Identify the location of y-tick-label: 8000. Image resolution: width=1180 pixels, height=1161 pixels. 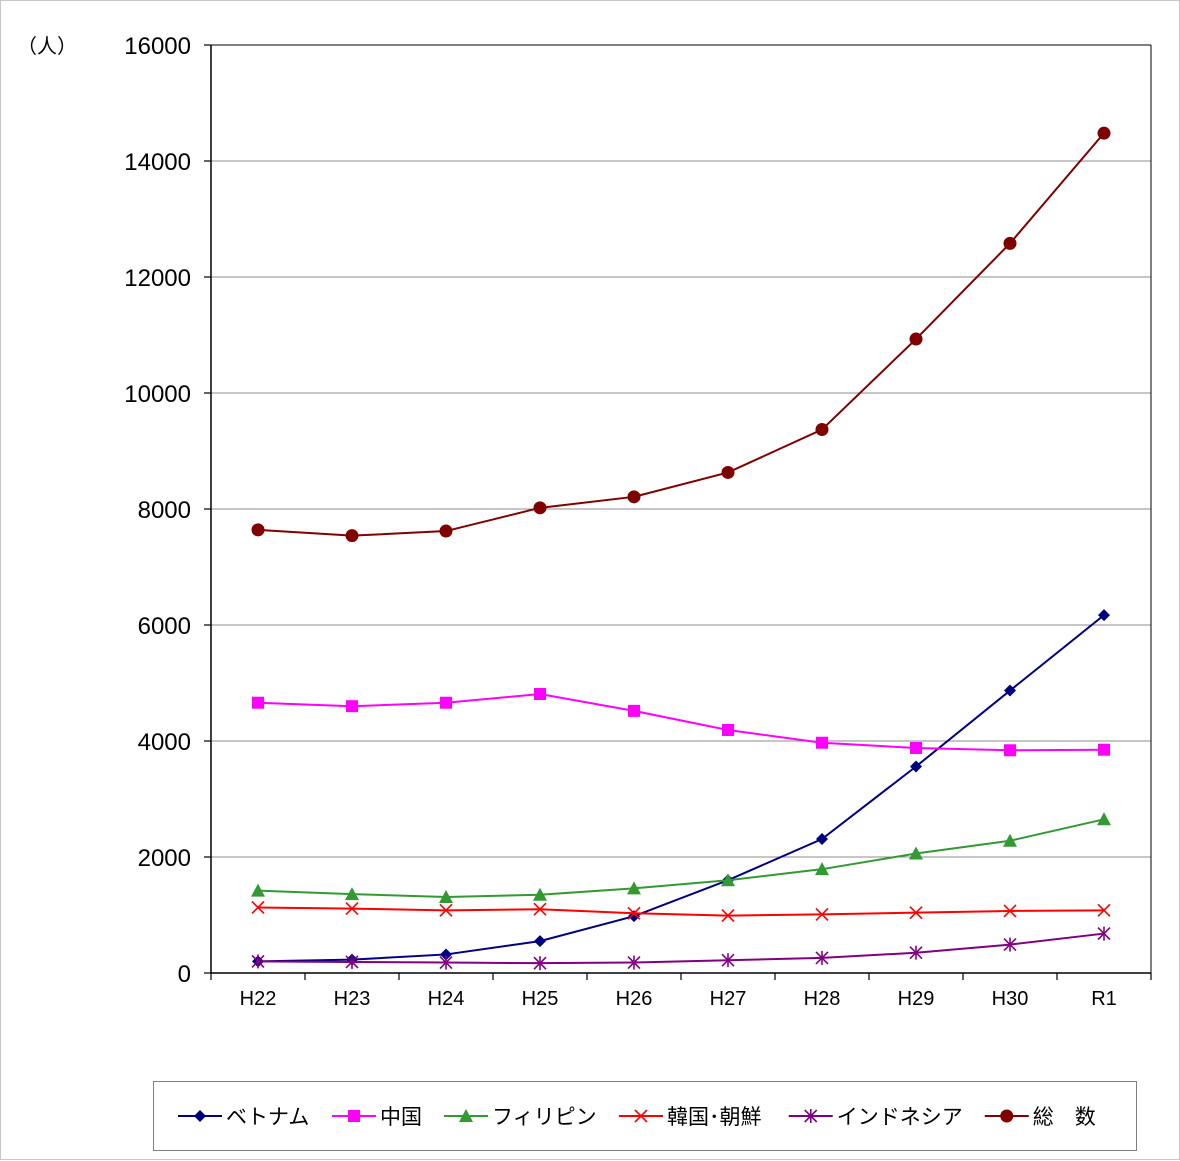
(164, 510).